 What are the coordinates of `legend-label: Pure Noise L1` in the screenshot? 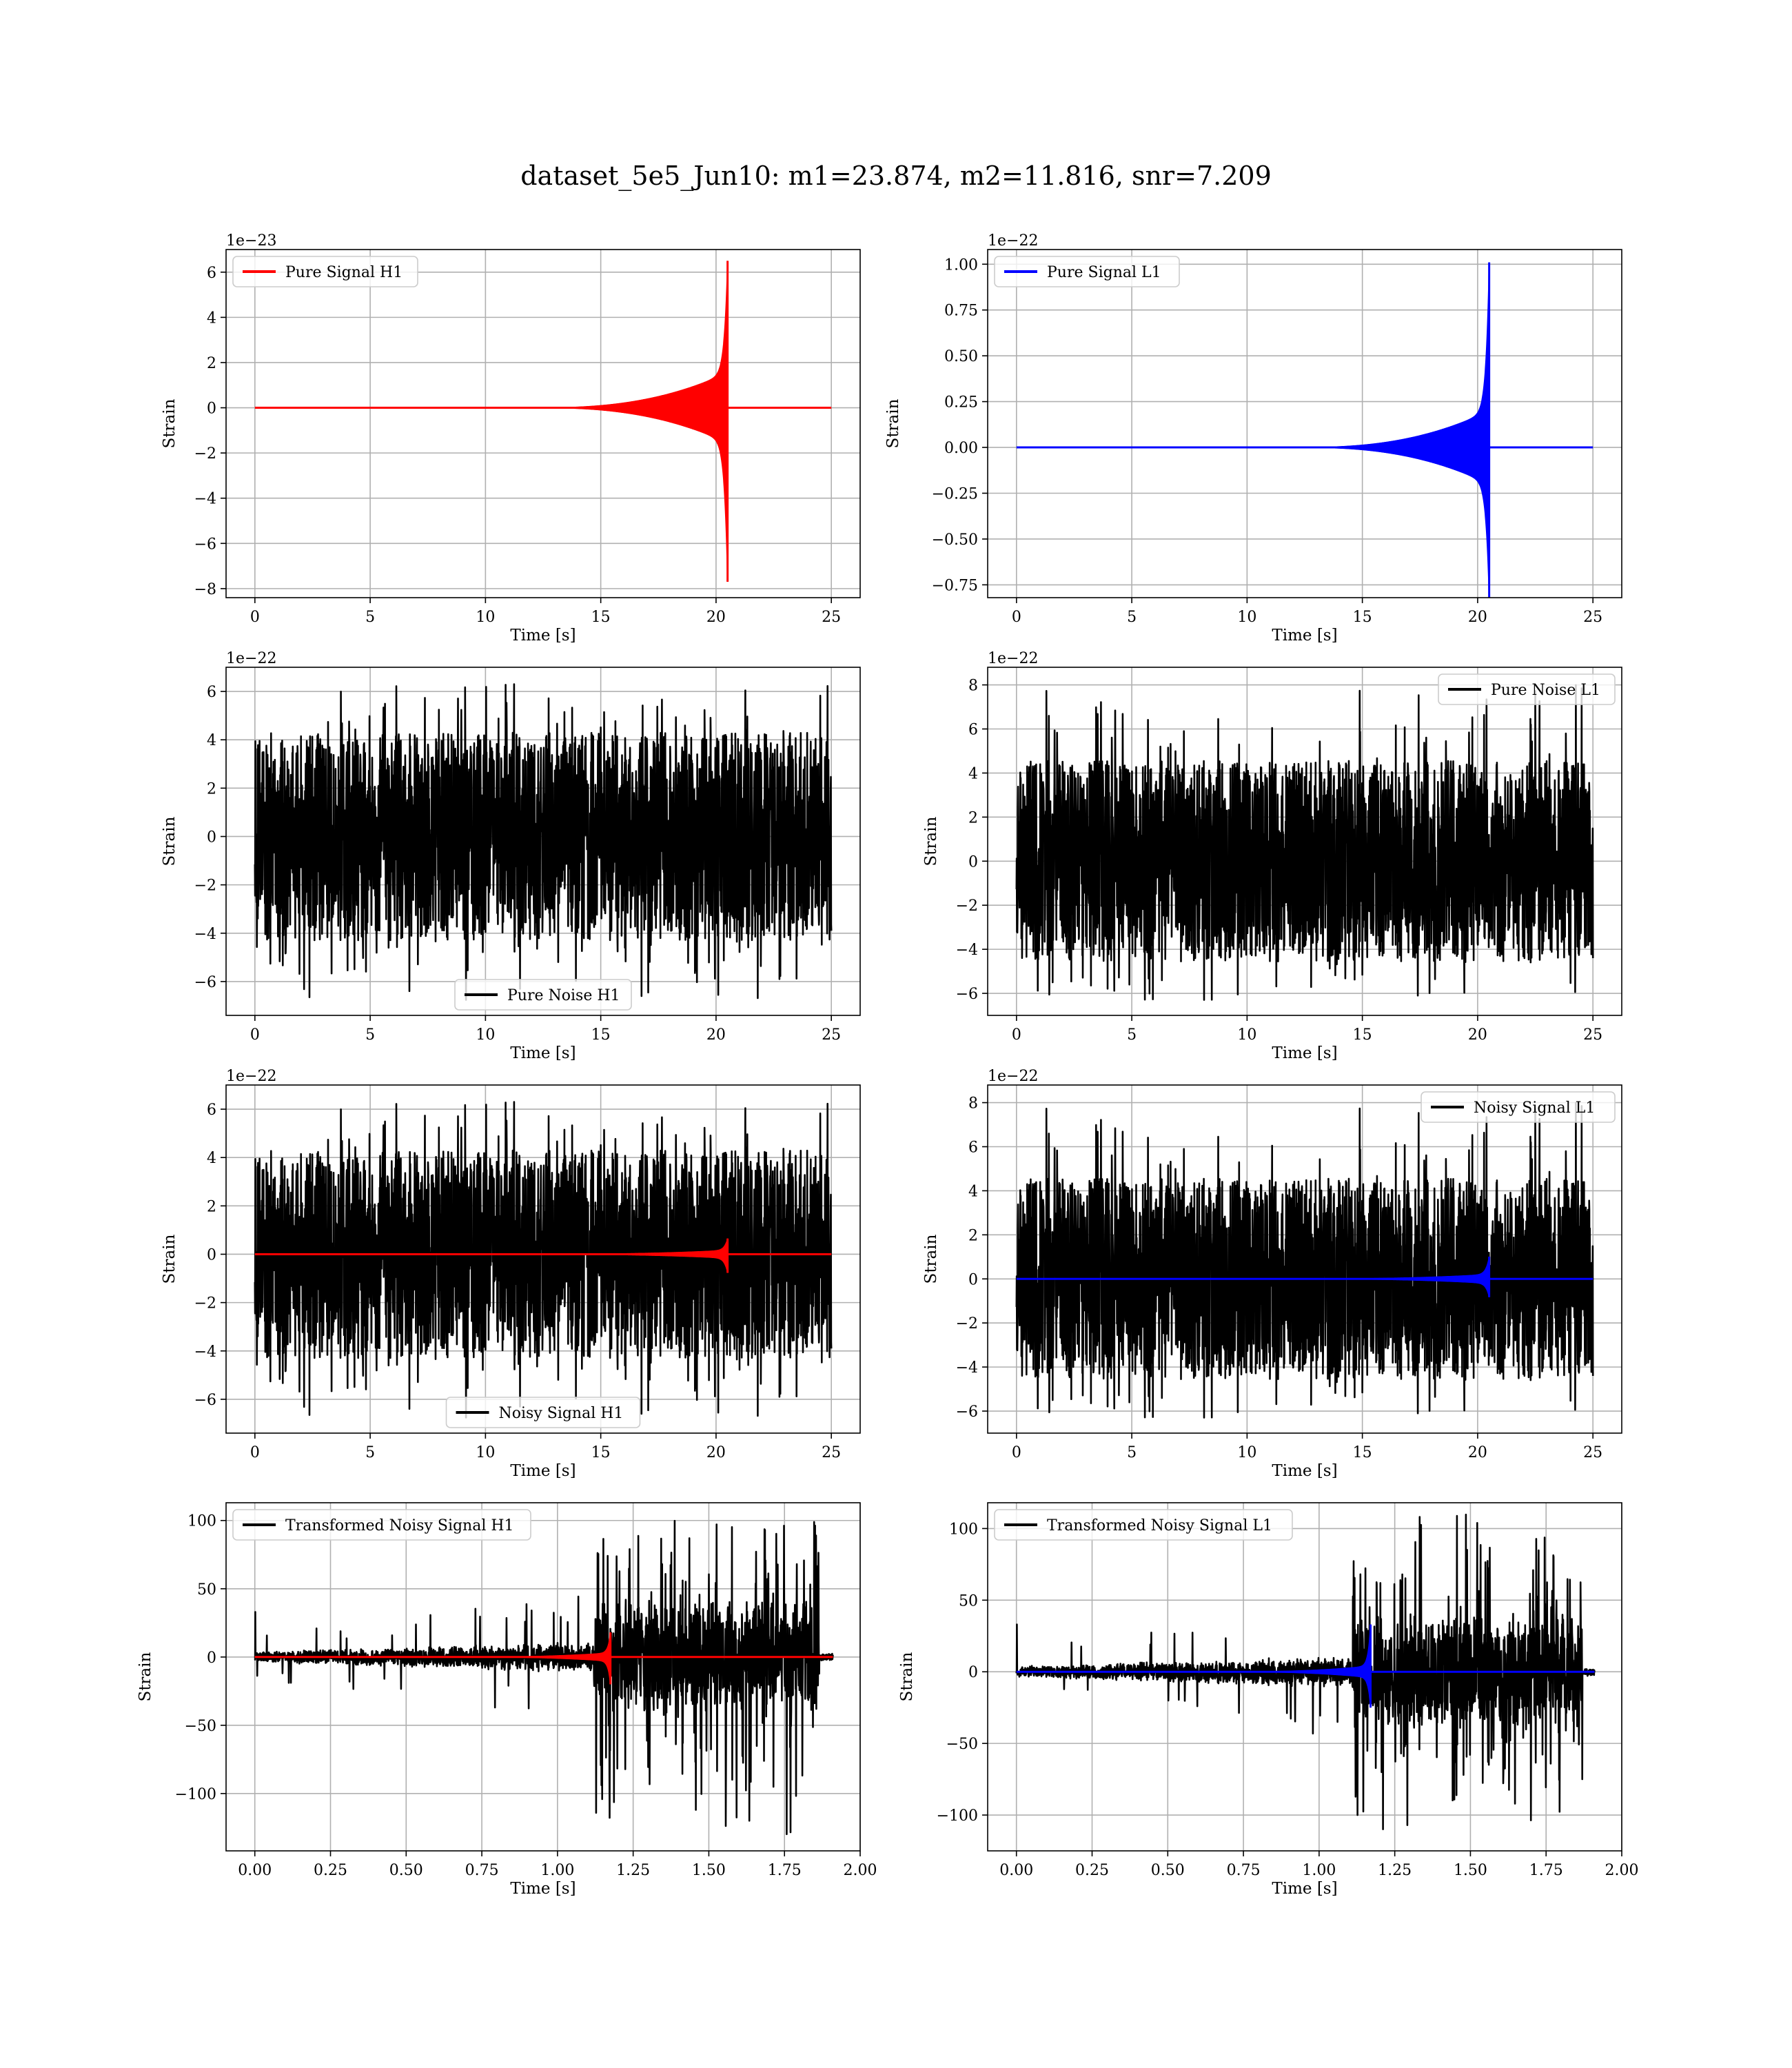 It's located at (1545, 690).